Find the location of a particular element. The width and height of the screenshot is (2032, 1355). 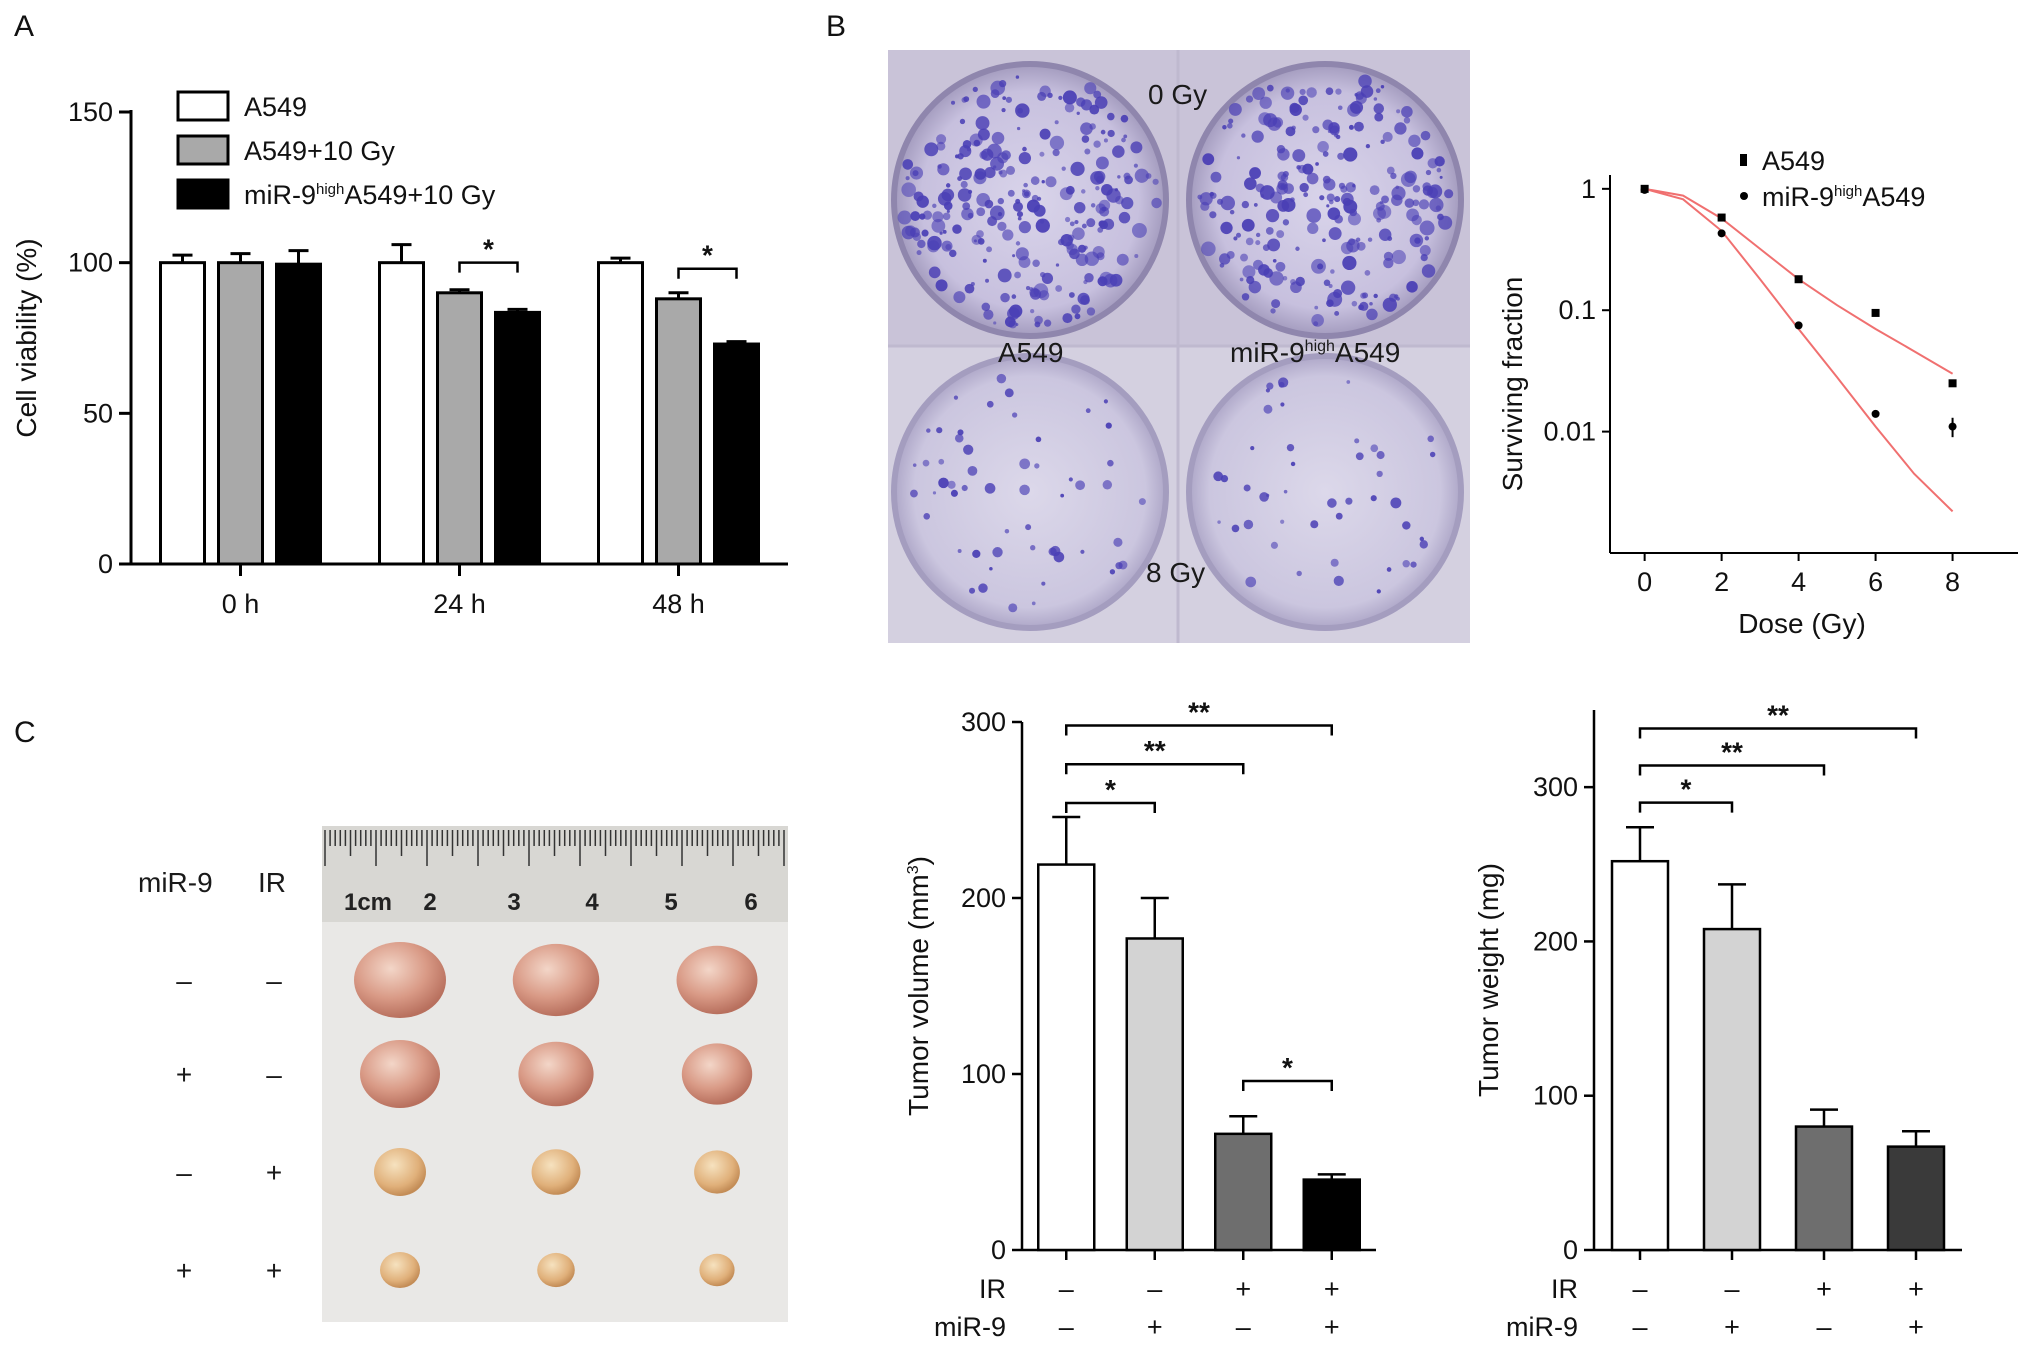

plates-label-0gy: 0 Gy is located at coordinates (1177, 94).